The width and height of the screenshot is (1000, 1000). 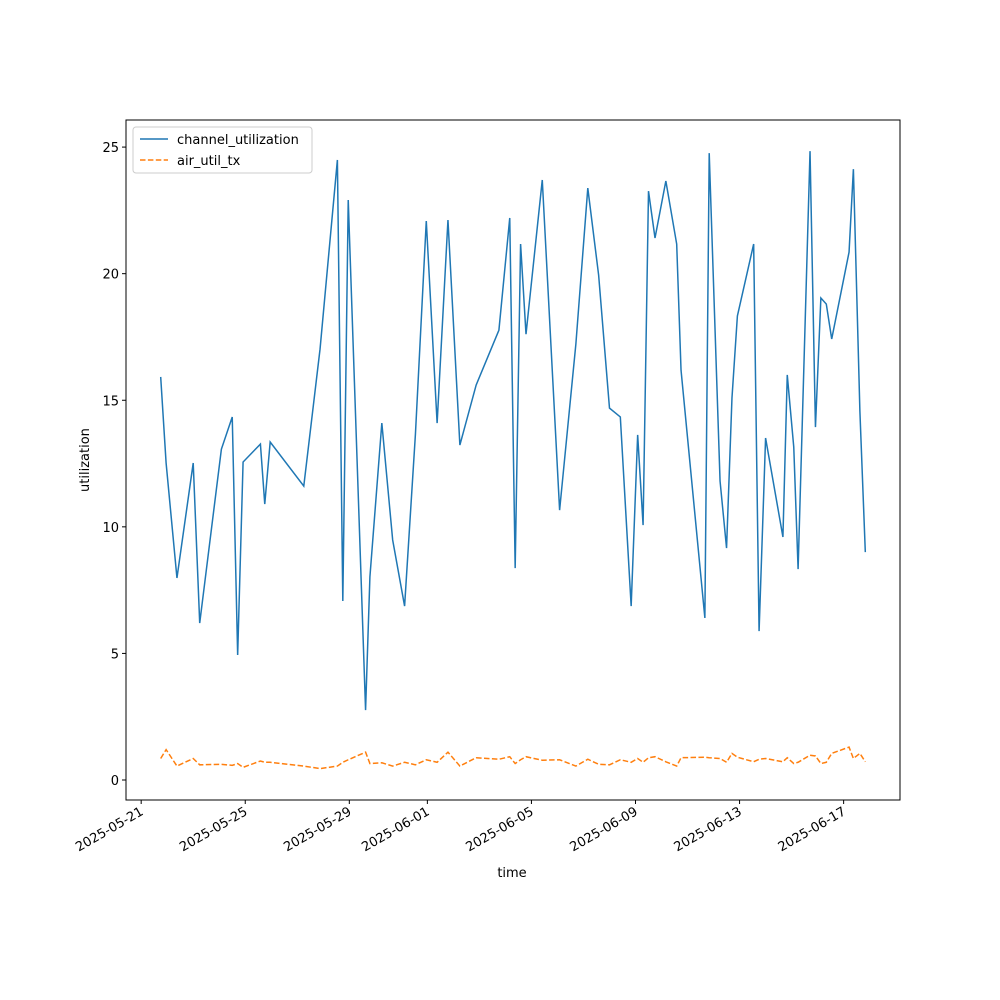 I want to click on x-tick-label: 2025-06-09, so click(x=604, y=829).